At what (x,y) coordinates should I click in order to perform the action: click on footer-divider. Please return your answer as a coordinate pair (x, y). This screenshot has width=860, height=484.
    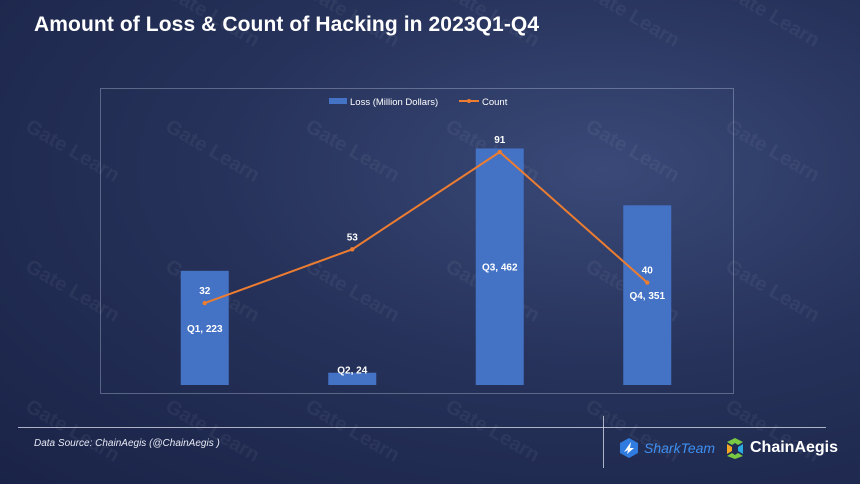
    Looking at the image, I should click on (422, 427).